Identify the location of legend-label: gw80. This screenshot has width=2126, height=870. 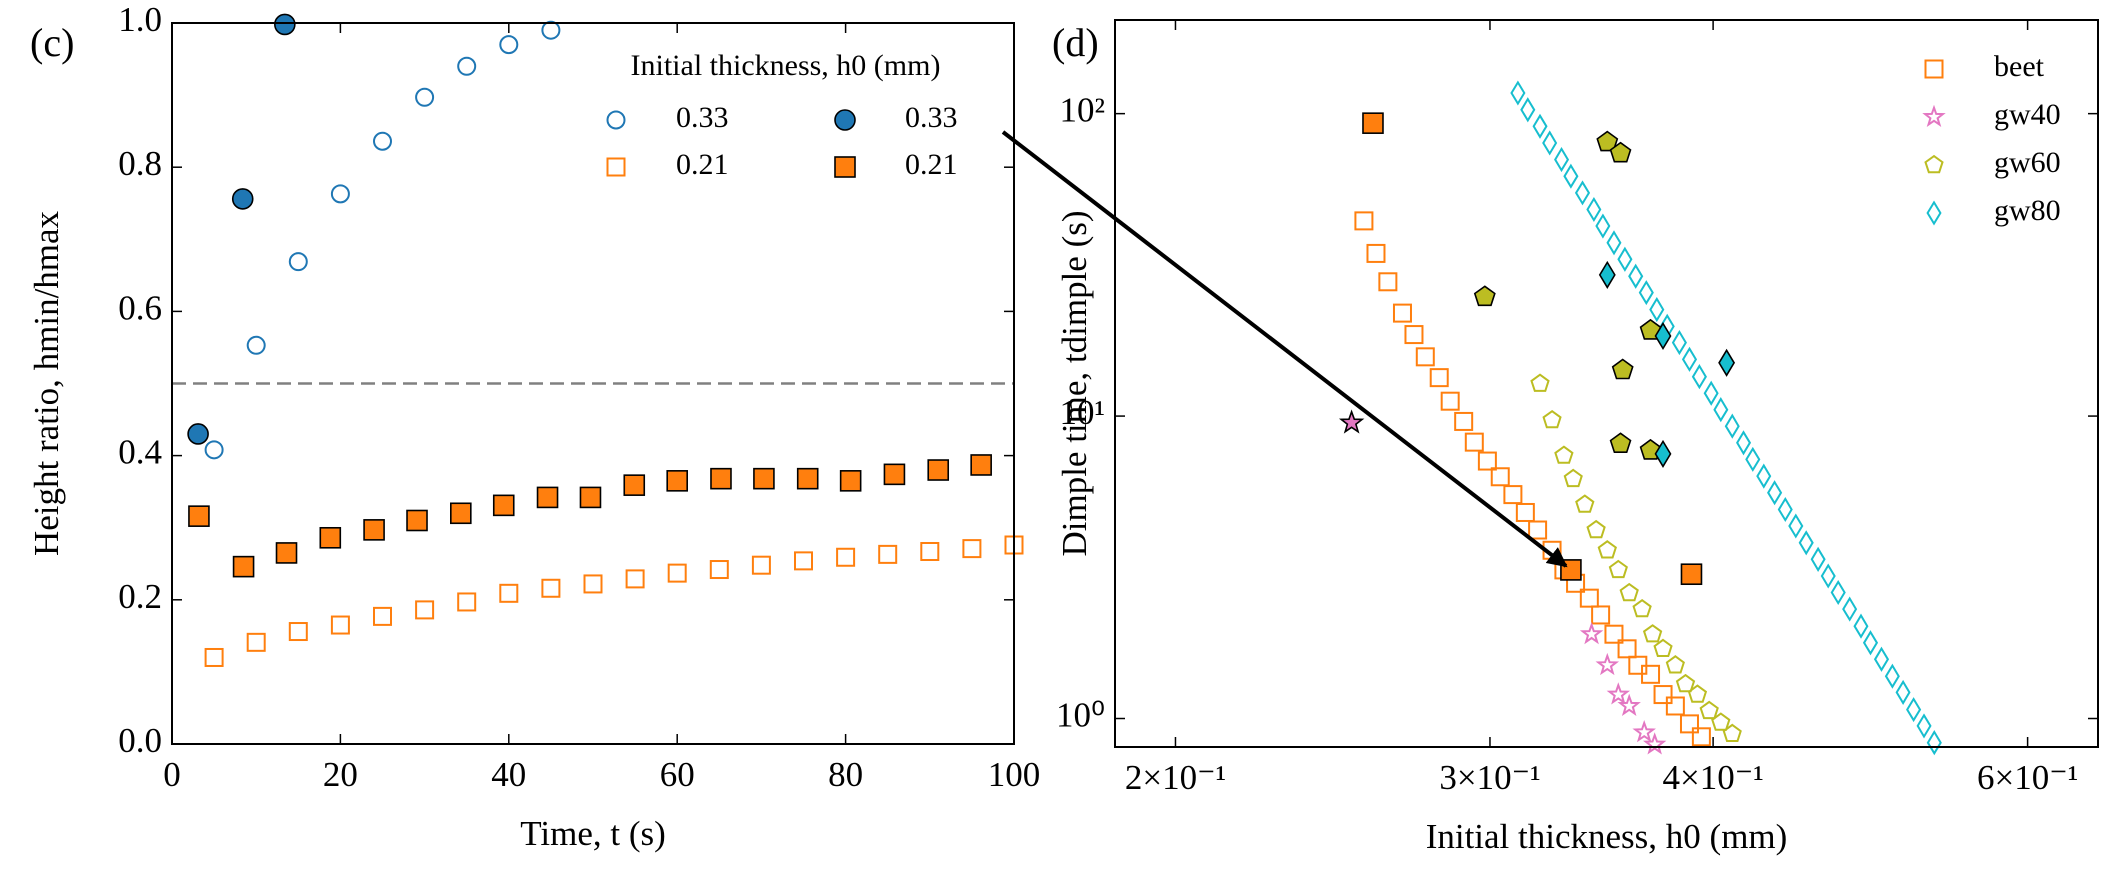
(2027, 210).